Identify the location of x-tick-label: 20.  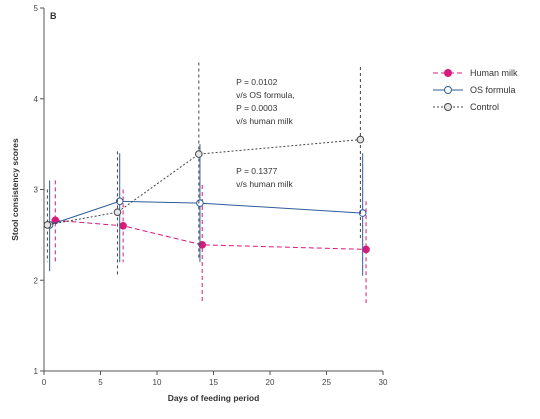
(270, 382).